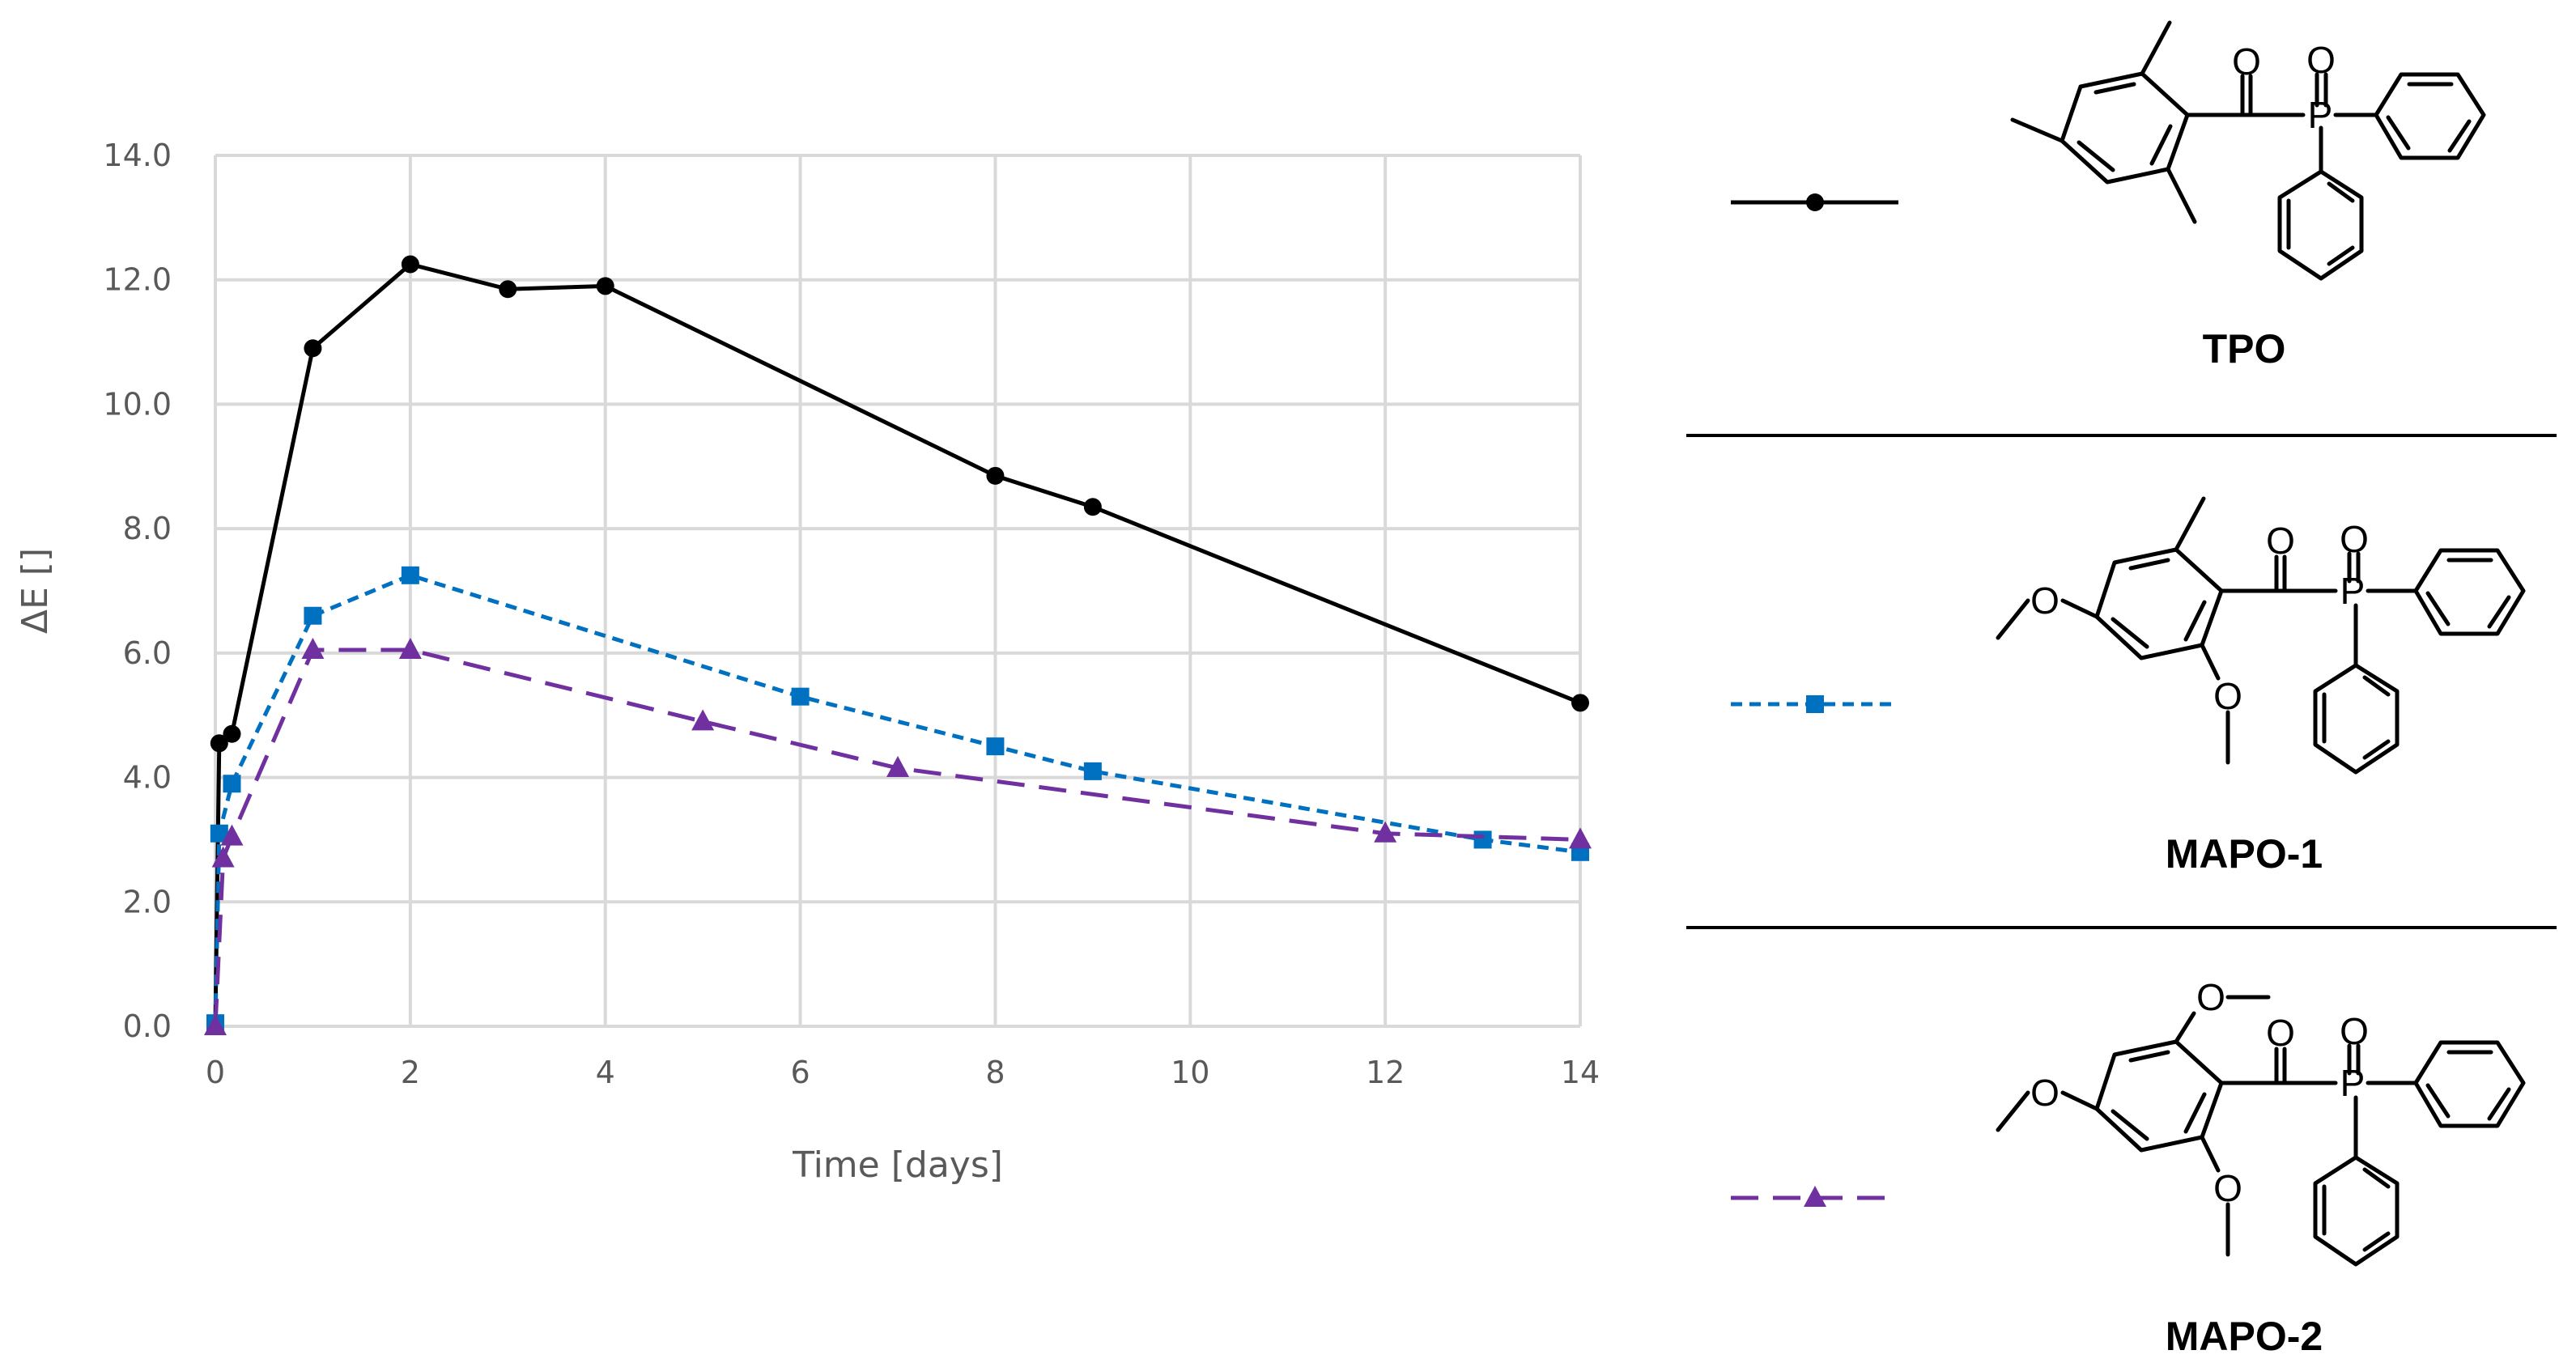 The image size is (2576, 1363). I want to click on x-tick-label: 10, so click(1190, 1072).